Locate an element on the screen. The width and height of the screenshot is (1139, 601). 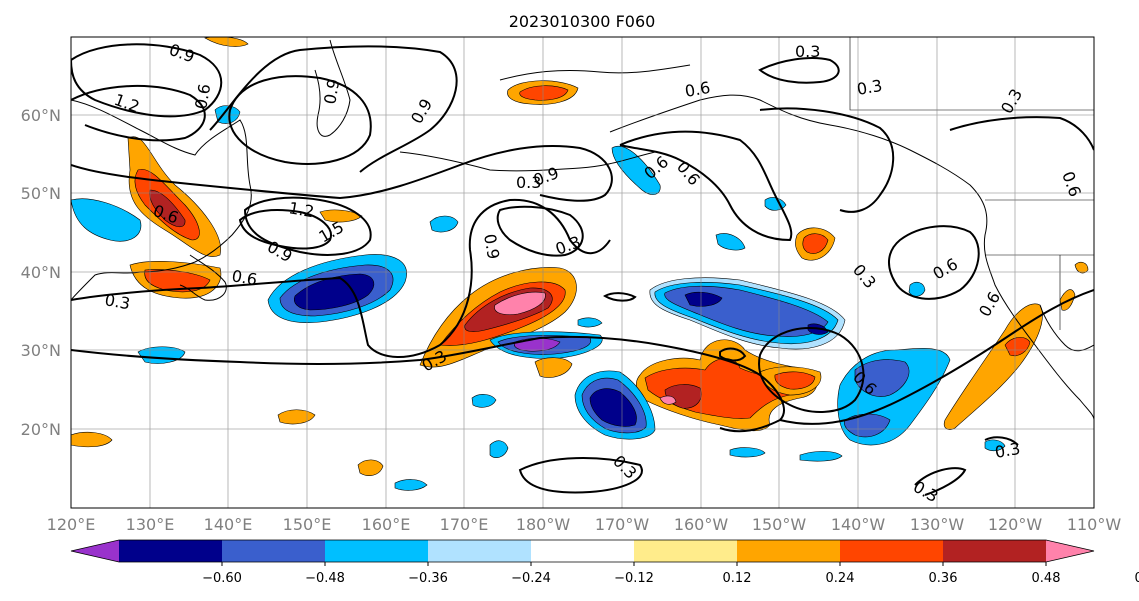
colorbar-tick-label: 0.36 is located at coordinates (943, 578).